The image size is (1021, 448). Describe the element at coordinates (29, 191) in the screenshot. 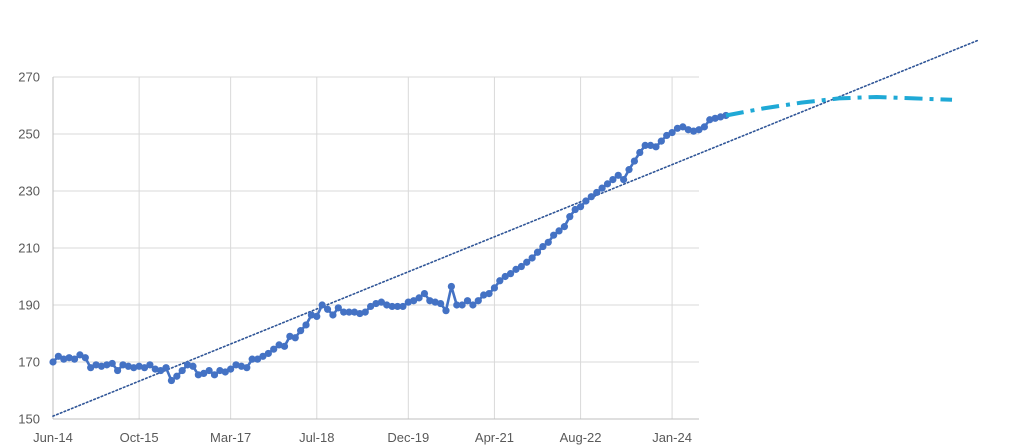

I see `y-tick-label: 230` at that location.